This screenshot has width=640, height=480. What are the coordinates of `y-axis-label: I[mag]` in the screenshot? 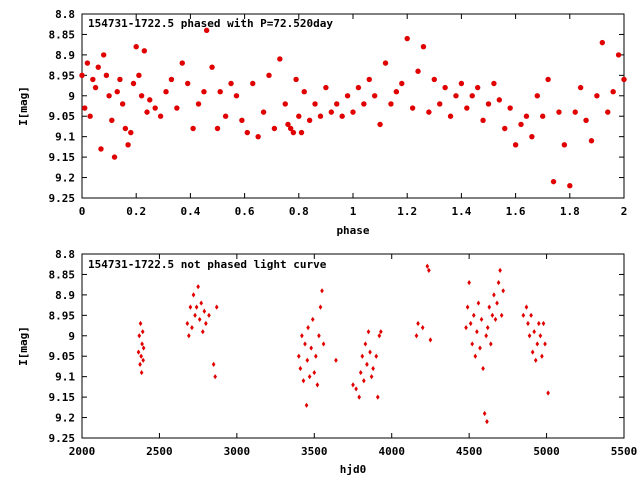 It's located at (23, 346).